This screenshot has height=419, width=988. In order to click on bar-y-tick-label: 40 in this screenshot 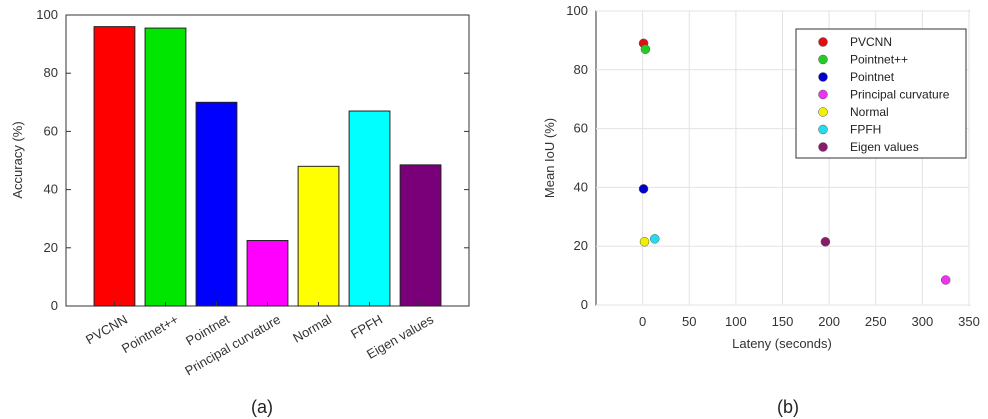, I will do `click(51, 189)`.